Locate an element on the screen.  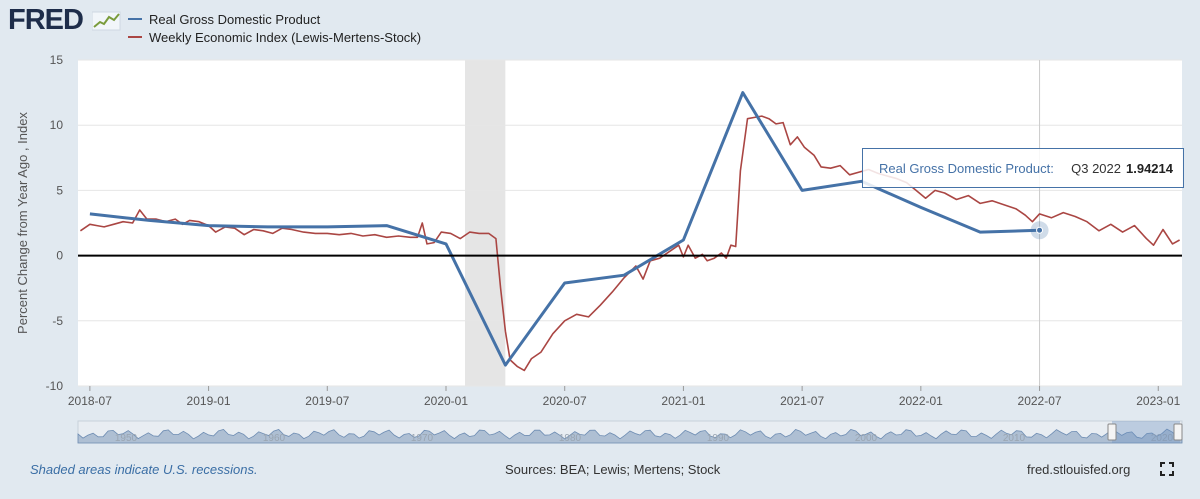
tooltip-value: 1.94214 is located at coordinates (1149, 168).